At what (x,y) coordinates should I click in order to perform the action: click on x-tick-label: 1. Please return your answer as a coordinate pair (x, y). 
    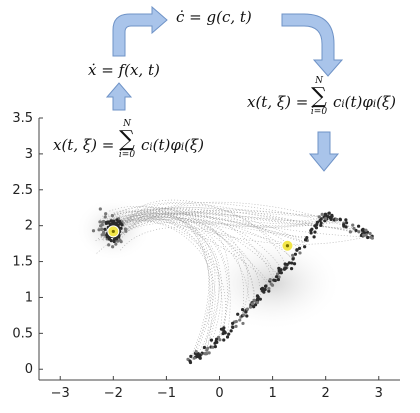
    Looking at the image, I should click on (272, 393).